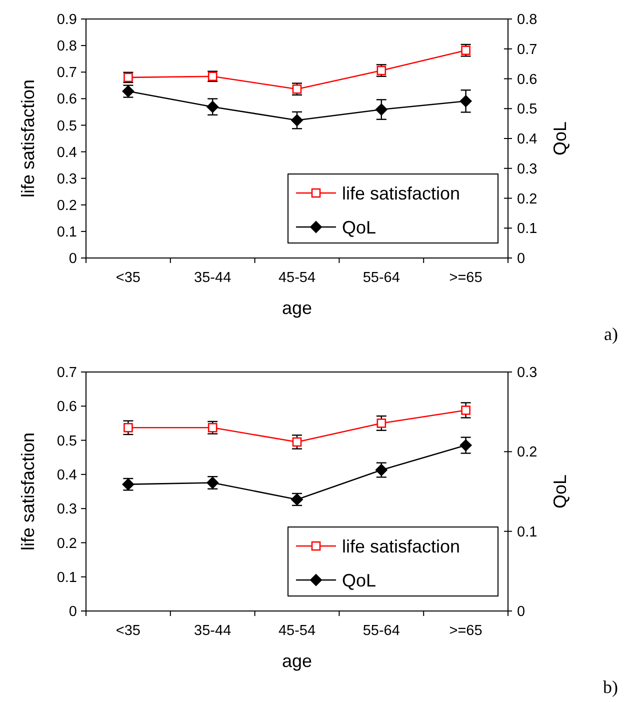  I want to click on y2-tick-label: 0.4, so click(527, 140).